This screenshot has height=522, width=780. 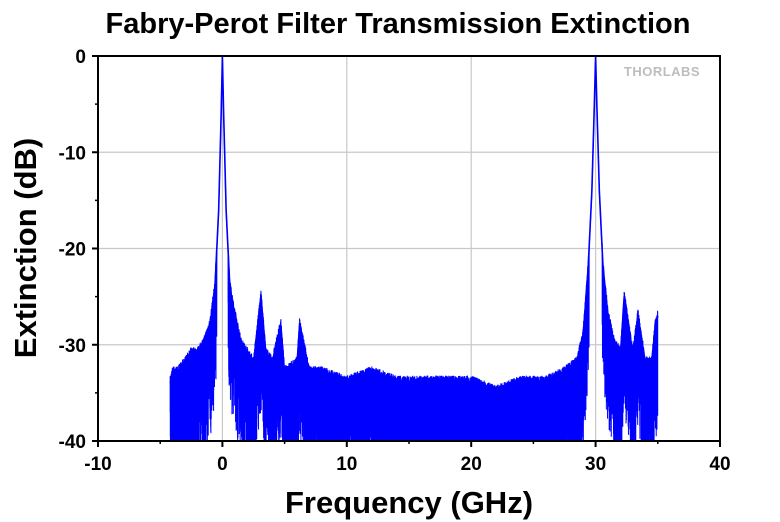 What do you see at coordinates (25, 248) in the screenshot?
I see `y-axis-label: Extinction (dB)` at bounding box center [25, 248].